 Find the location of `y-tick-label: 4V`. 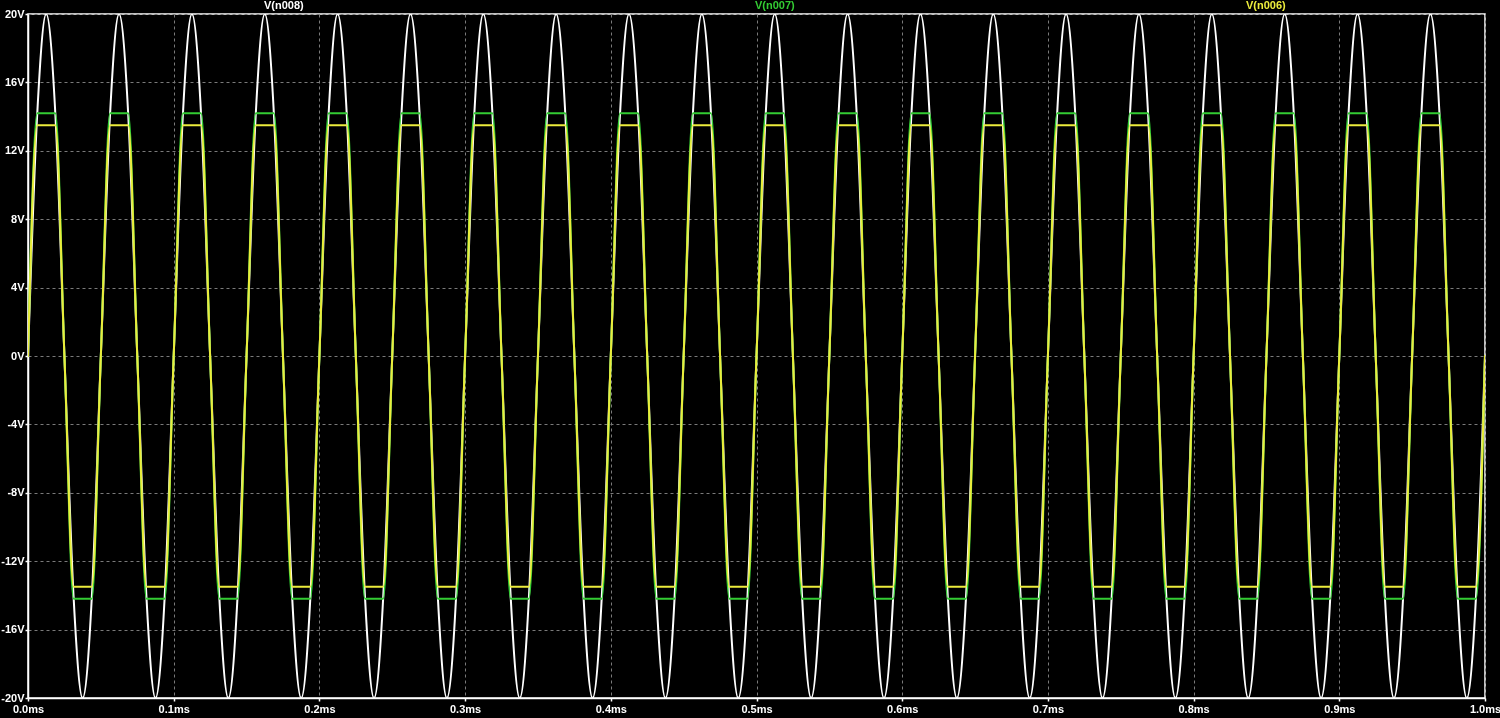

y-tick-label: 4V is located at coordinates (18, 287).